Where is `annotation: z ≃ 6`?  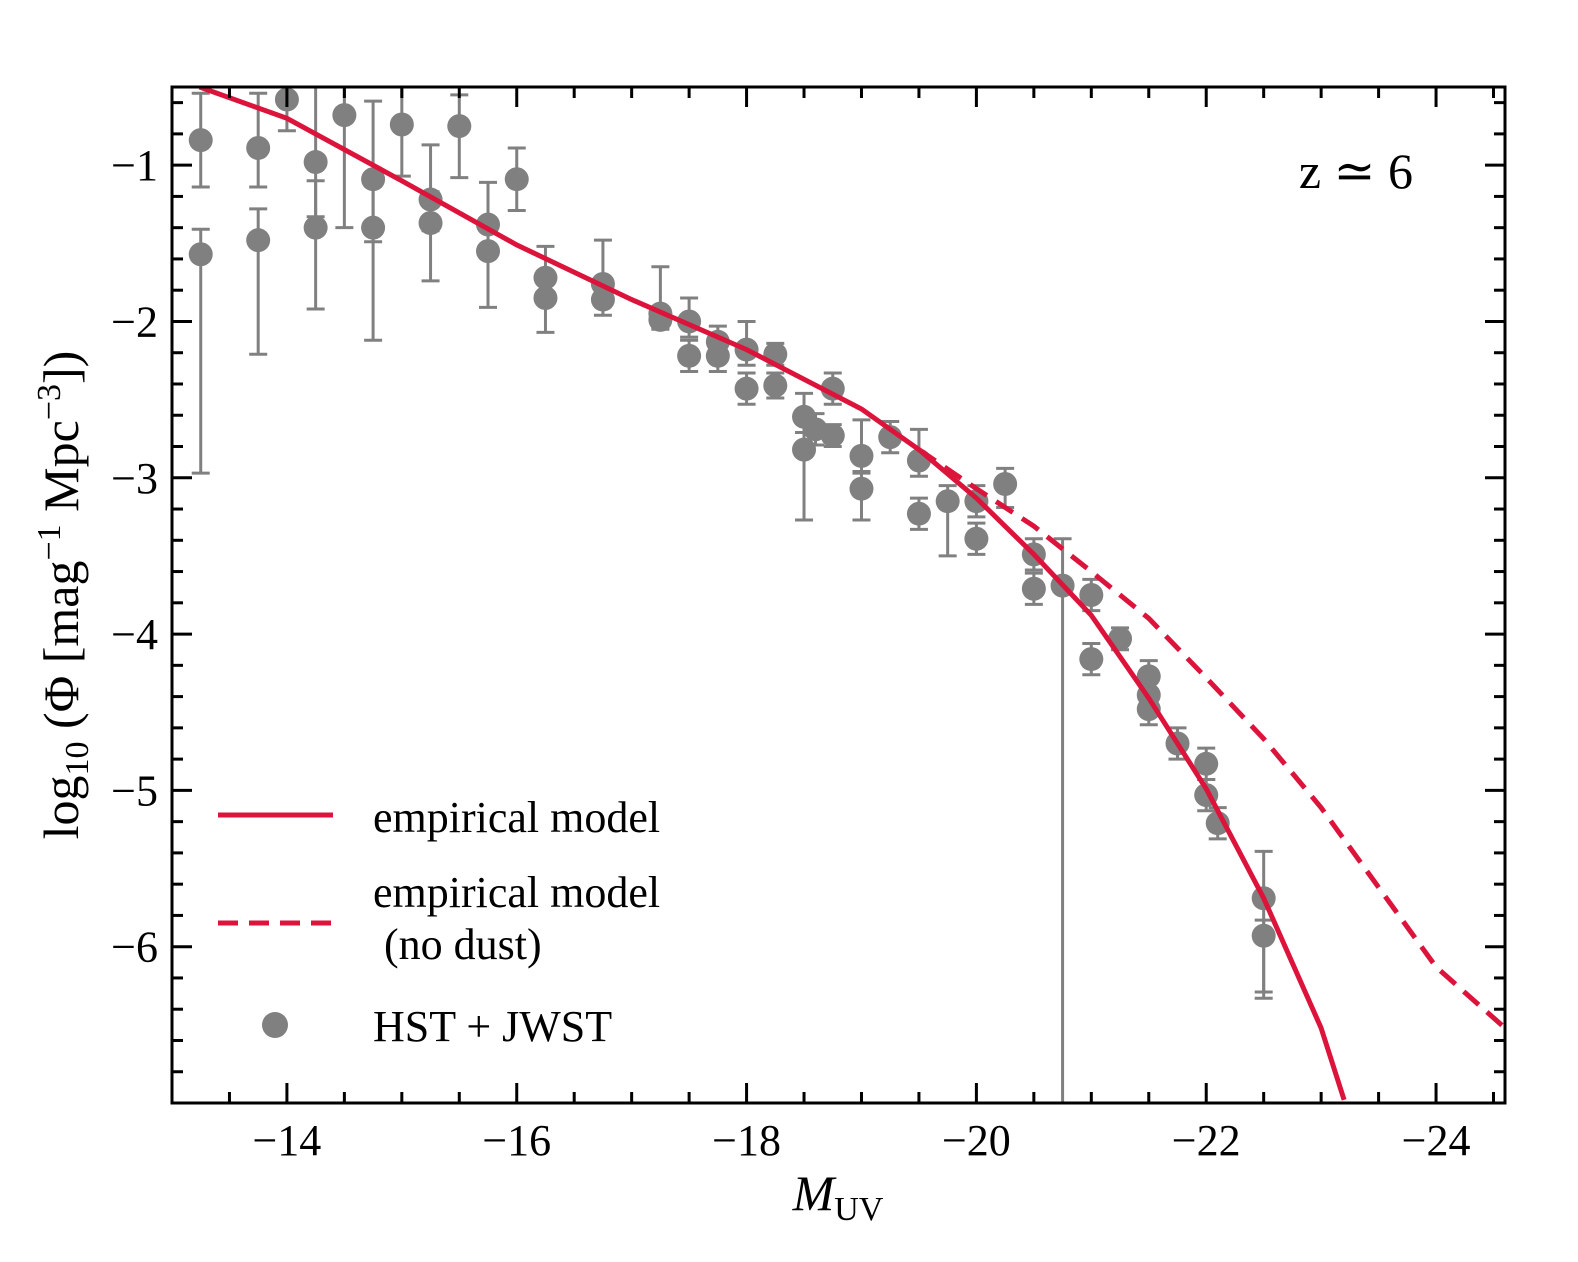 annotation: z ≃ 6 is located at coordinates (1356, 171).